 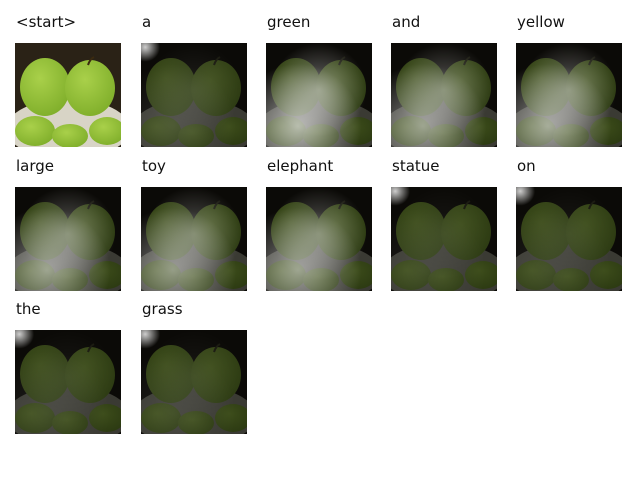 I want to click on caption-word: the, so click(x=28, y=309).